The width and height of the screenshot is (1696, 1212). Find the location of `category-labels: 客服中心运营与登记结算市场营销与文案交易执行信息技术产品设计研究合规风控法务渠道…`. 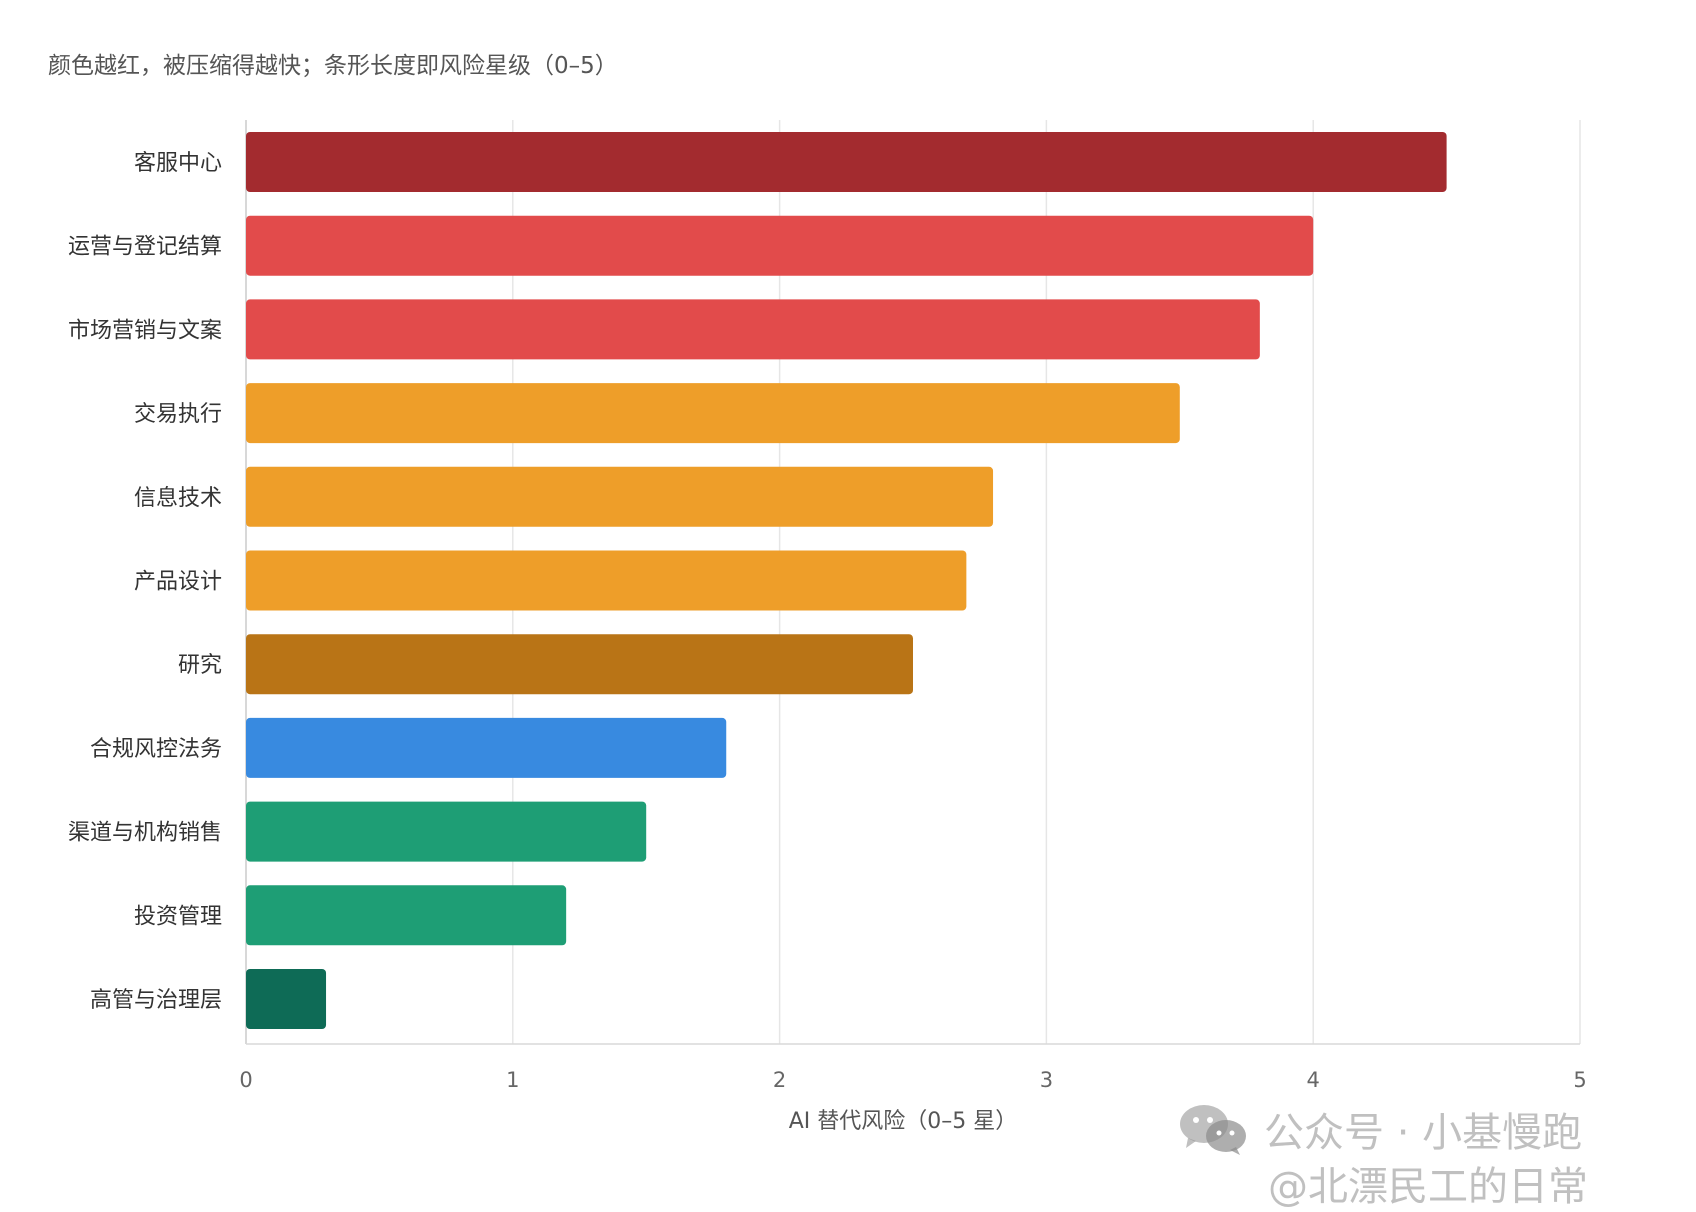

category-labels: 客服中心运营与登记结算市场营销与文案交易执行信息技术产品设计研究合规风控法务渠道… is located at coordinates (145, 582).